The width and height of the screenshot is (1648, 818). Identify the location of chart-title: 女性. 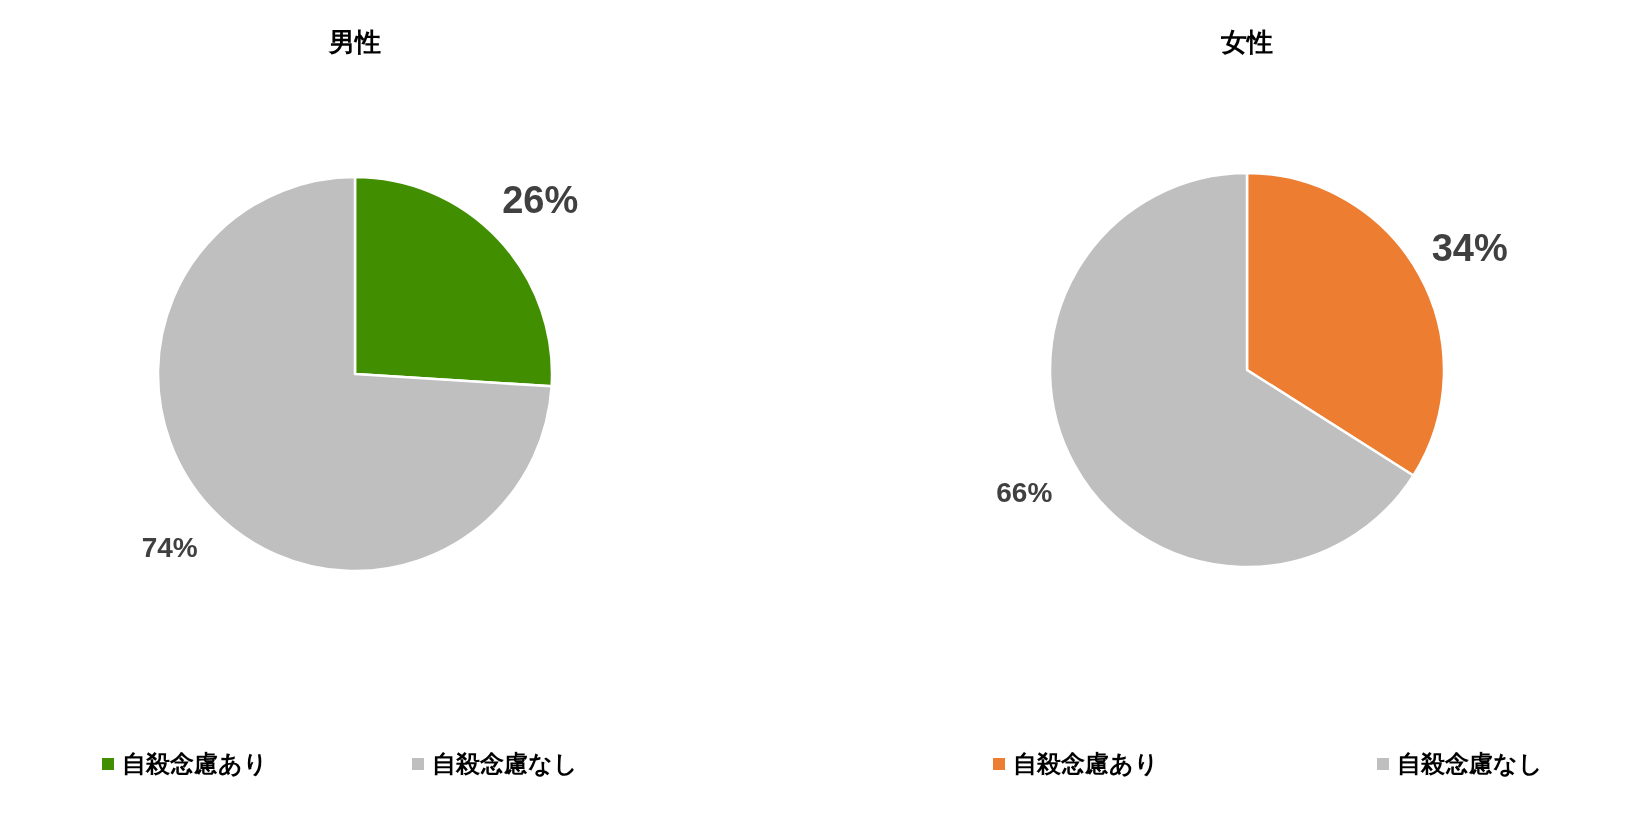
(1246, 42).